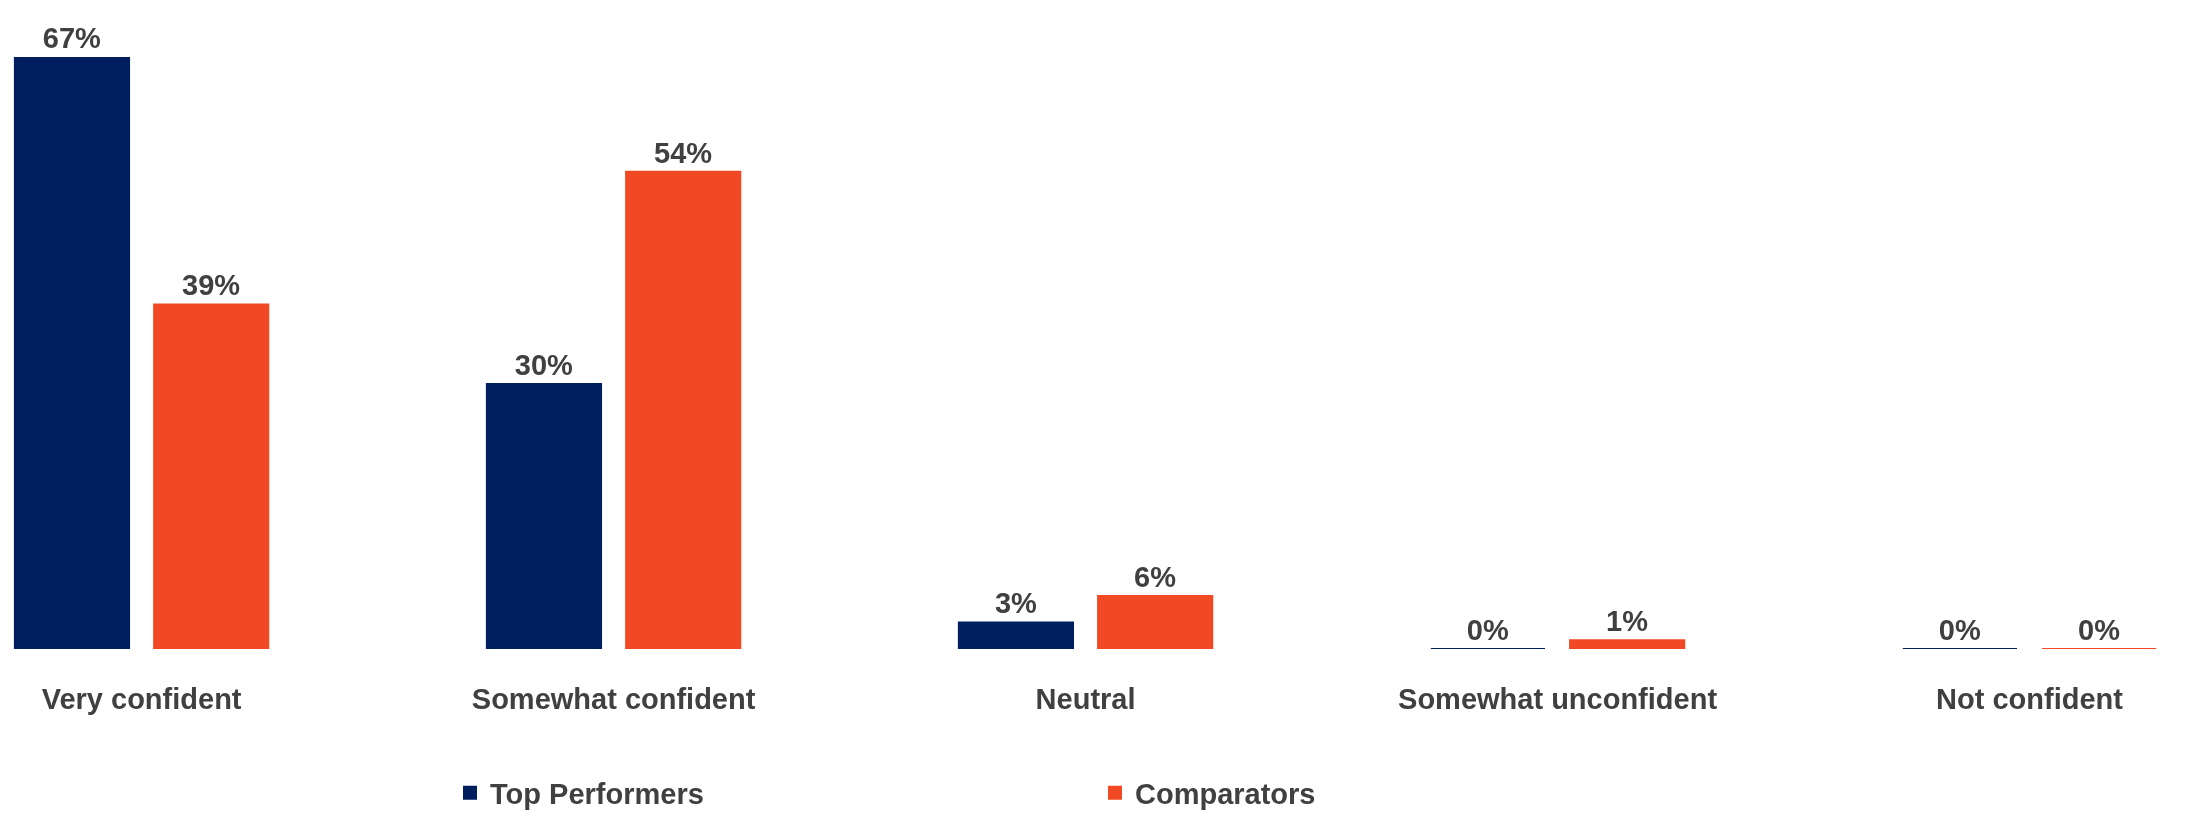  Describe the element at coordinates (683, 152) in the screenshot. I see `data-label: 54%` at that location.